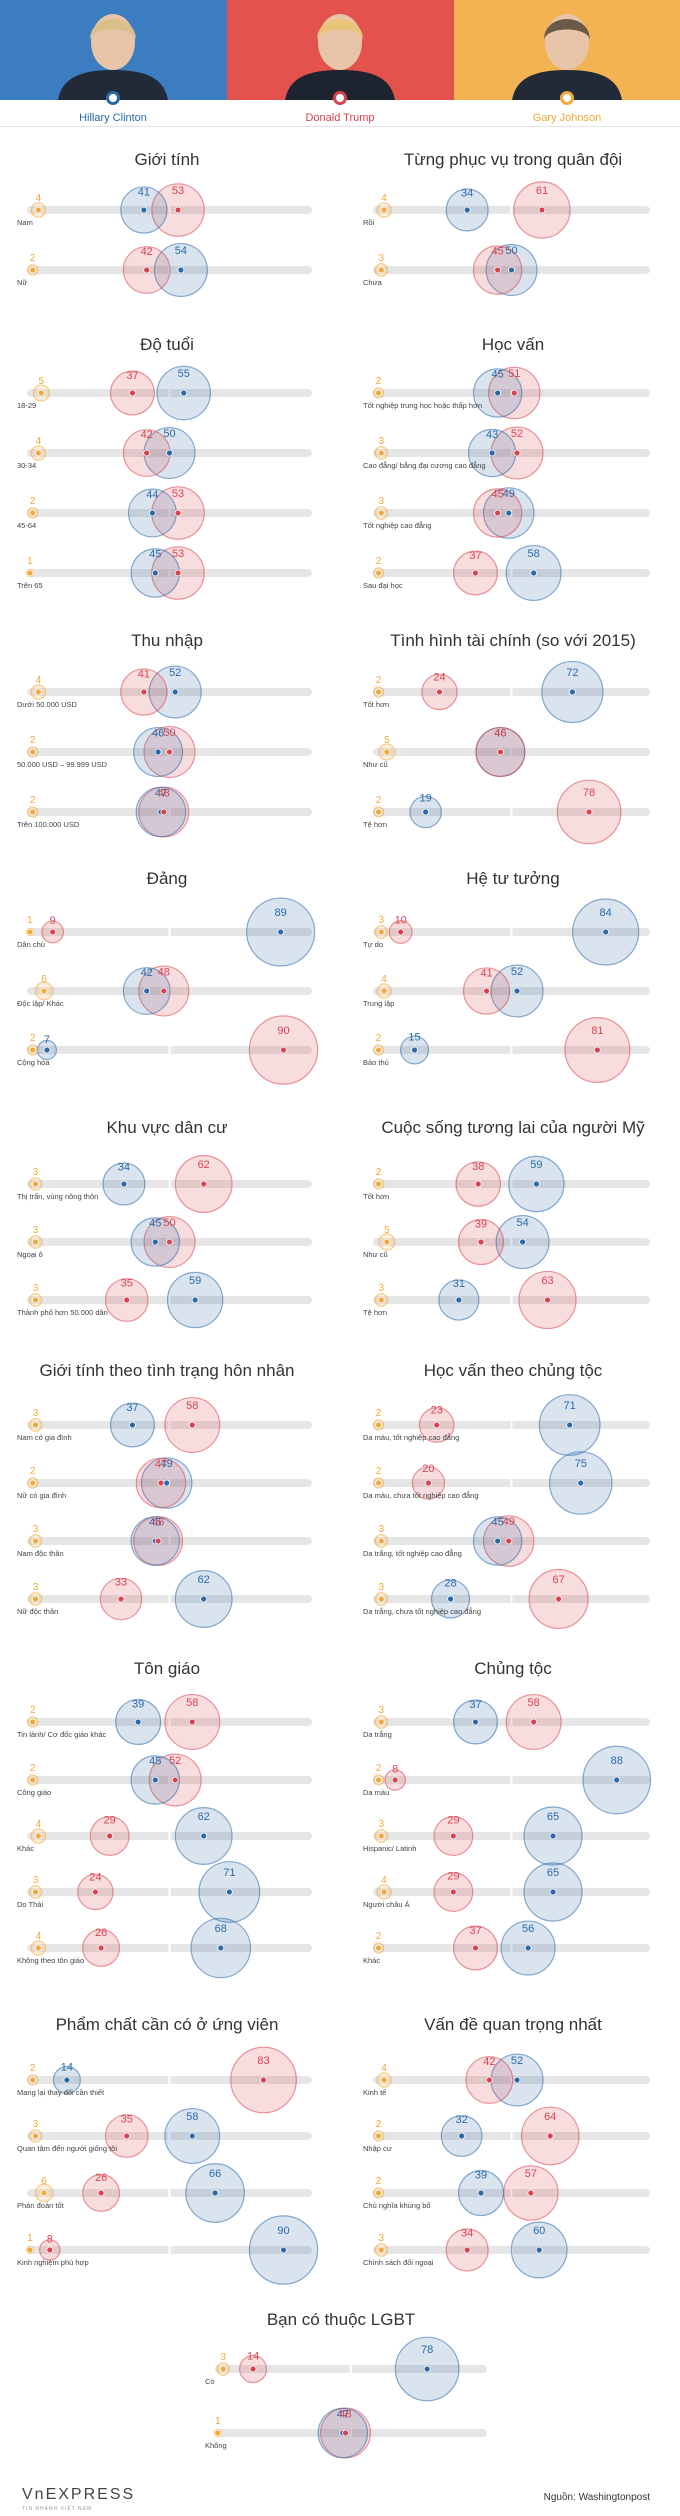 This screenshot has height=2516, width=680. Describe the element at coordinates (506, 1722) in the screenshot. I see `chart-row: 37 58 3 Da trắng` at that location.